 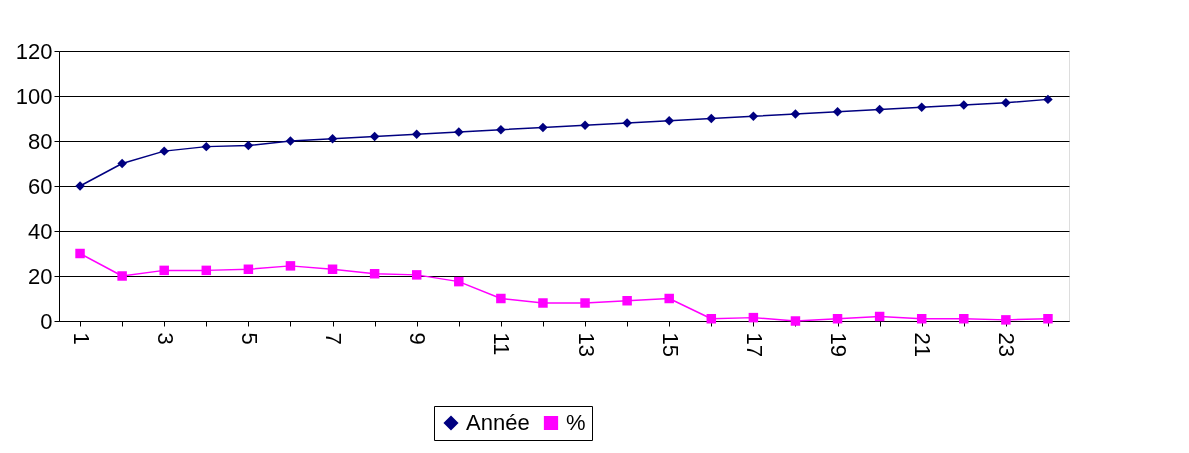 I want to click on x-tick-label: 21, so click(x=923, y=344).